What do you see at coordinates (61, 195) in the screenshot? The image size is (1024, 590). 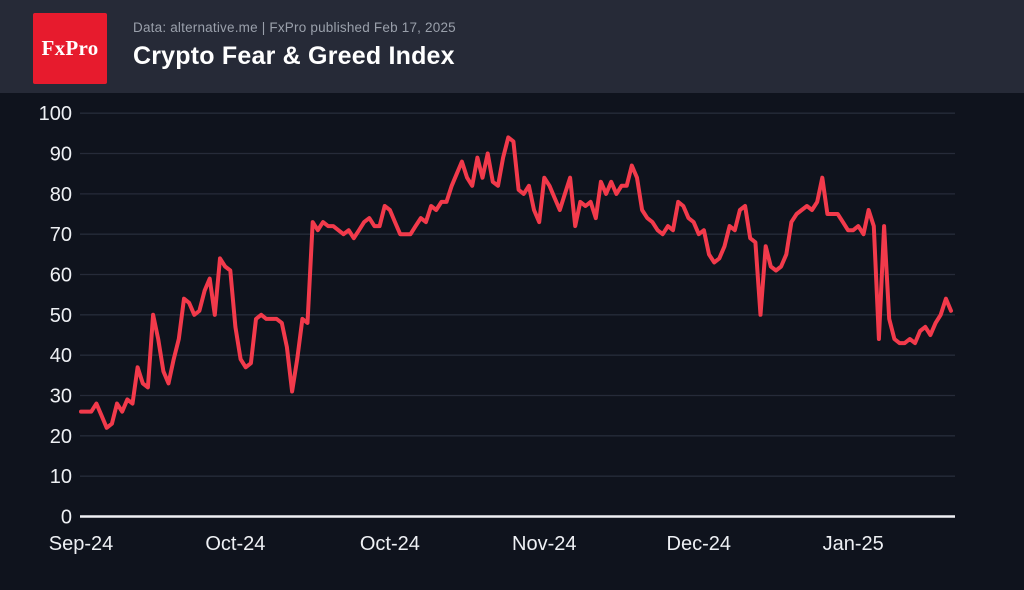 I see `svg-text: 80` at bounding box center [61, 195].